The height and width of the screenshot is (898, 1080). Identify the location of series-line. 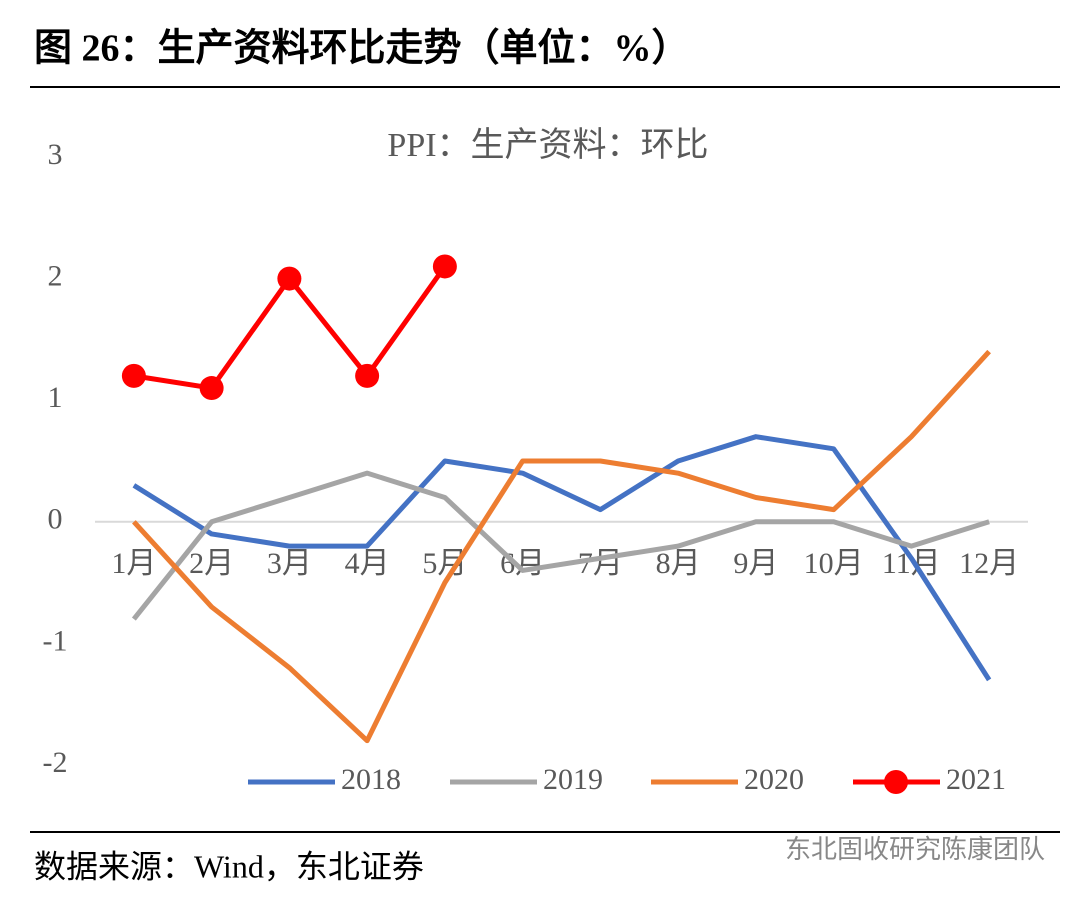
(560, 545).